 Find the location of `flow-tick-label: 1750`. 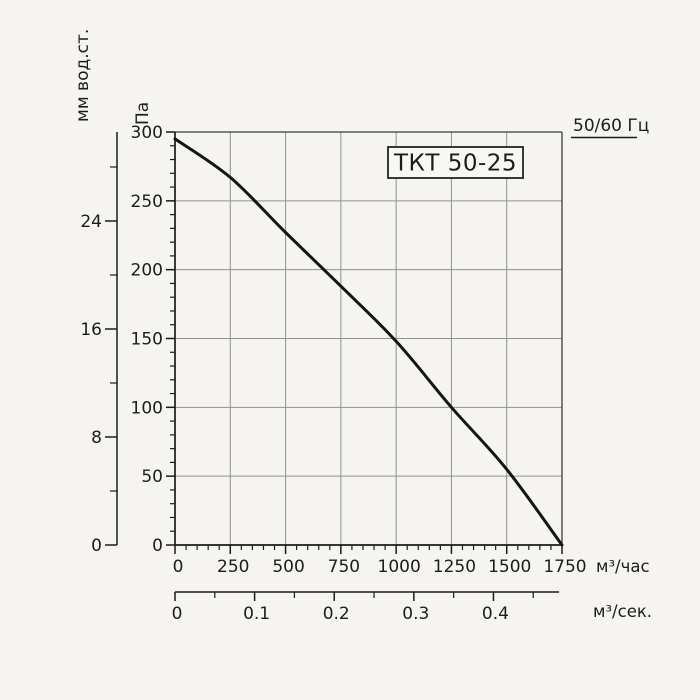

flow-tick-label: 1750 is located at coordinates (564, 567).